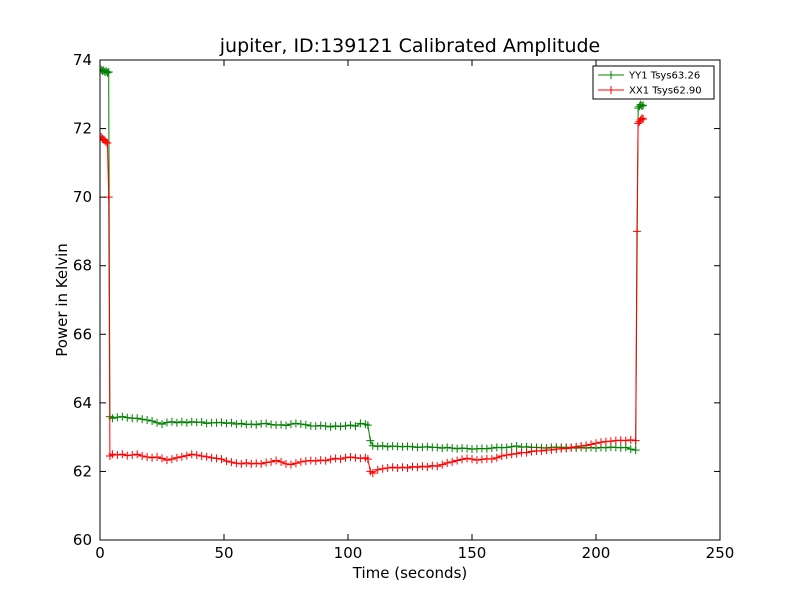  What do you see at coordinates (82, 334) in the screenshot?
I see `y-tick-label: 66` at bounding box center [82, 334].